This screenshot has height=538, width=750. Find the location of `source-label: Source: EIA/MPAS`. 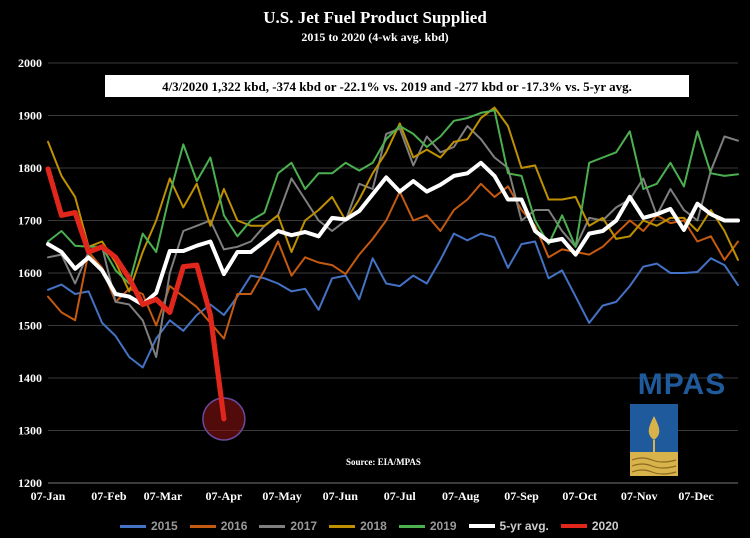

source-label: Source: EIA/MPAS is located at coordinates (383, 462).